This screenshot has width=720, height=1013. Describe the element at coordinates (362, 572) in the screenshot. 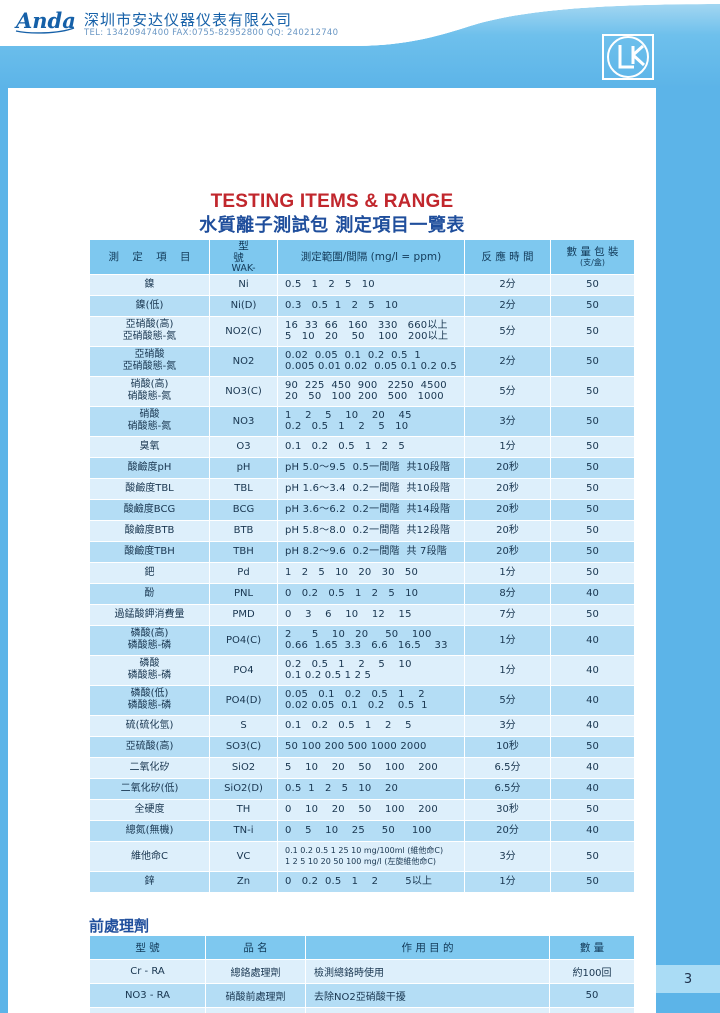

I see `table-row: 鈀 Pd 1 2 5 10 20 30 50 1分 50` at that location.